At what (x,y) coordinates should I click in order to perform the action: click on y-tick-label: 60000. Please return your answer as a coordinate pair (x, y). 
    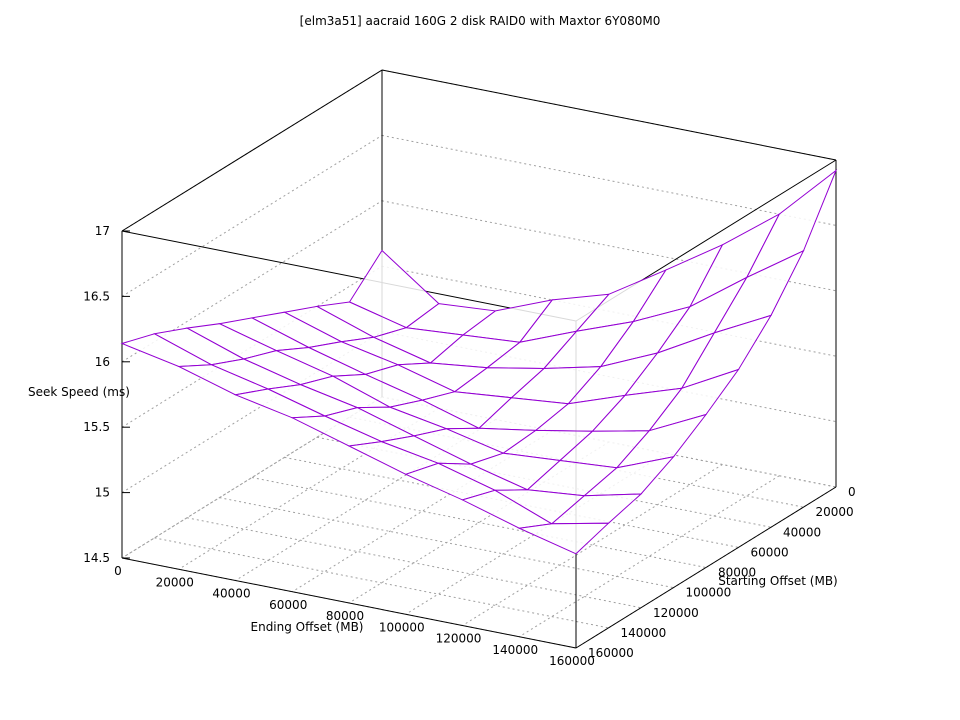
    Looking at the image, I should click on (770, 552).